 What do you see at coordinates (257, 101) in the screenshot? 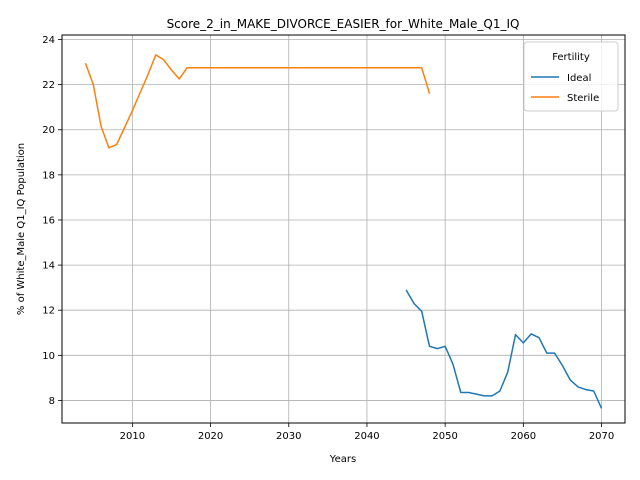
I see `series-line-sterile` at bounding box center [257, 101].